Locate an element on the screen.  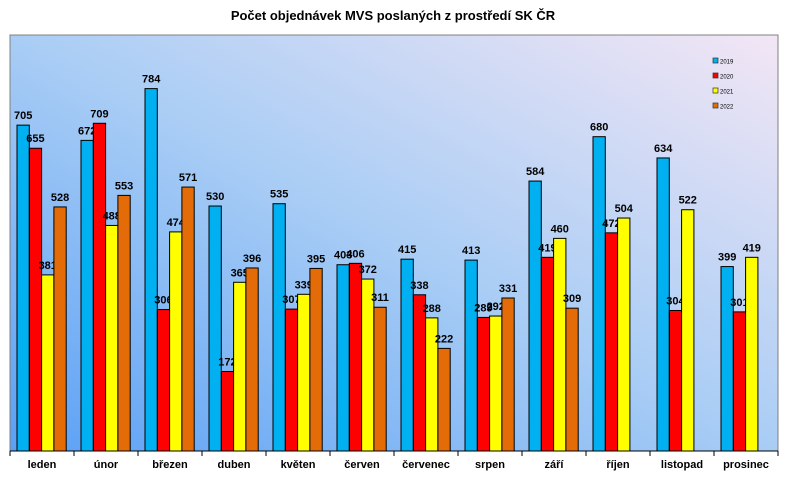
data-label: 522 is located at coordinates (688, 201).